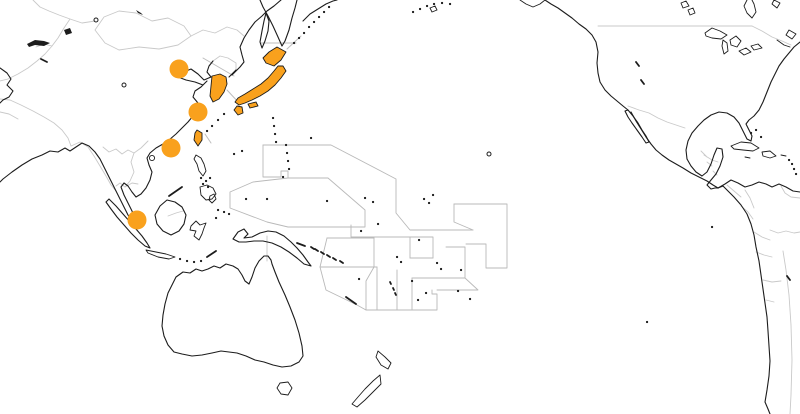  What do you see at coordinates (198, 112) in the screenshot?
I see `map-marker-shanghai` at bounding box center [198, 112].